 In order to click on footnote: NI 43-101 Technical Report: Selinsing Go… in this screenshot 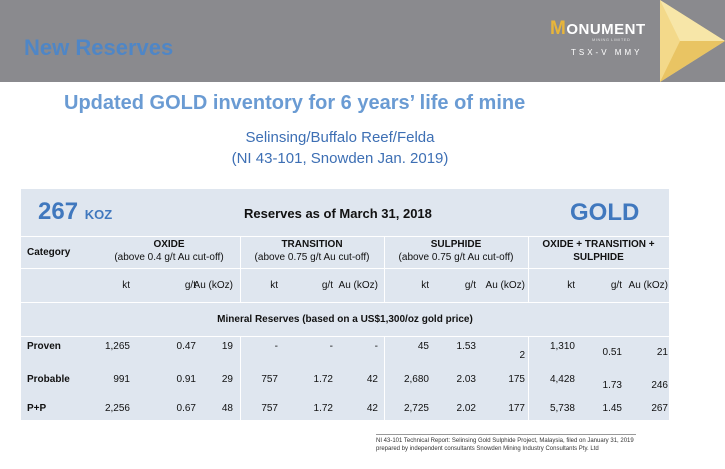, I will do `click(506, 443)`.